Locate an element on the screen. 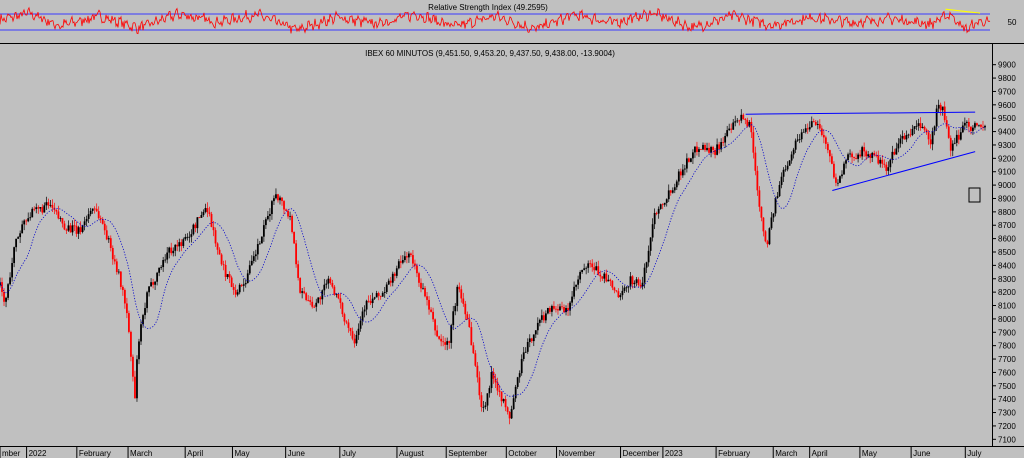 This screenshot has height=458, width=1024. price-y-tick-7600: 7600 is located at coordinates (1007, 372).